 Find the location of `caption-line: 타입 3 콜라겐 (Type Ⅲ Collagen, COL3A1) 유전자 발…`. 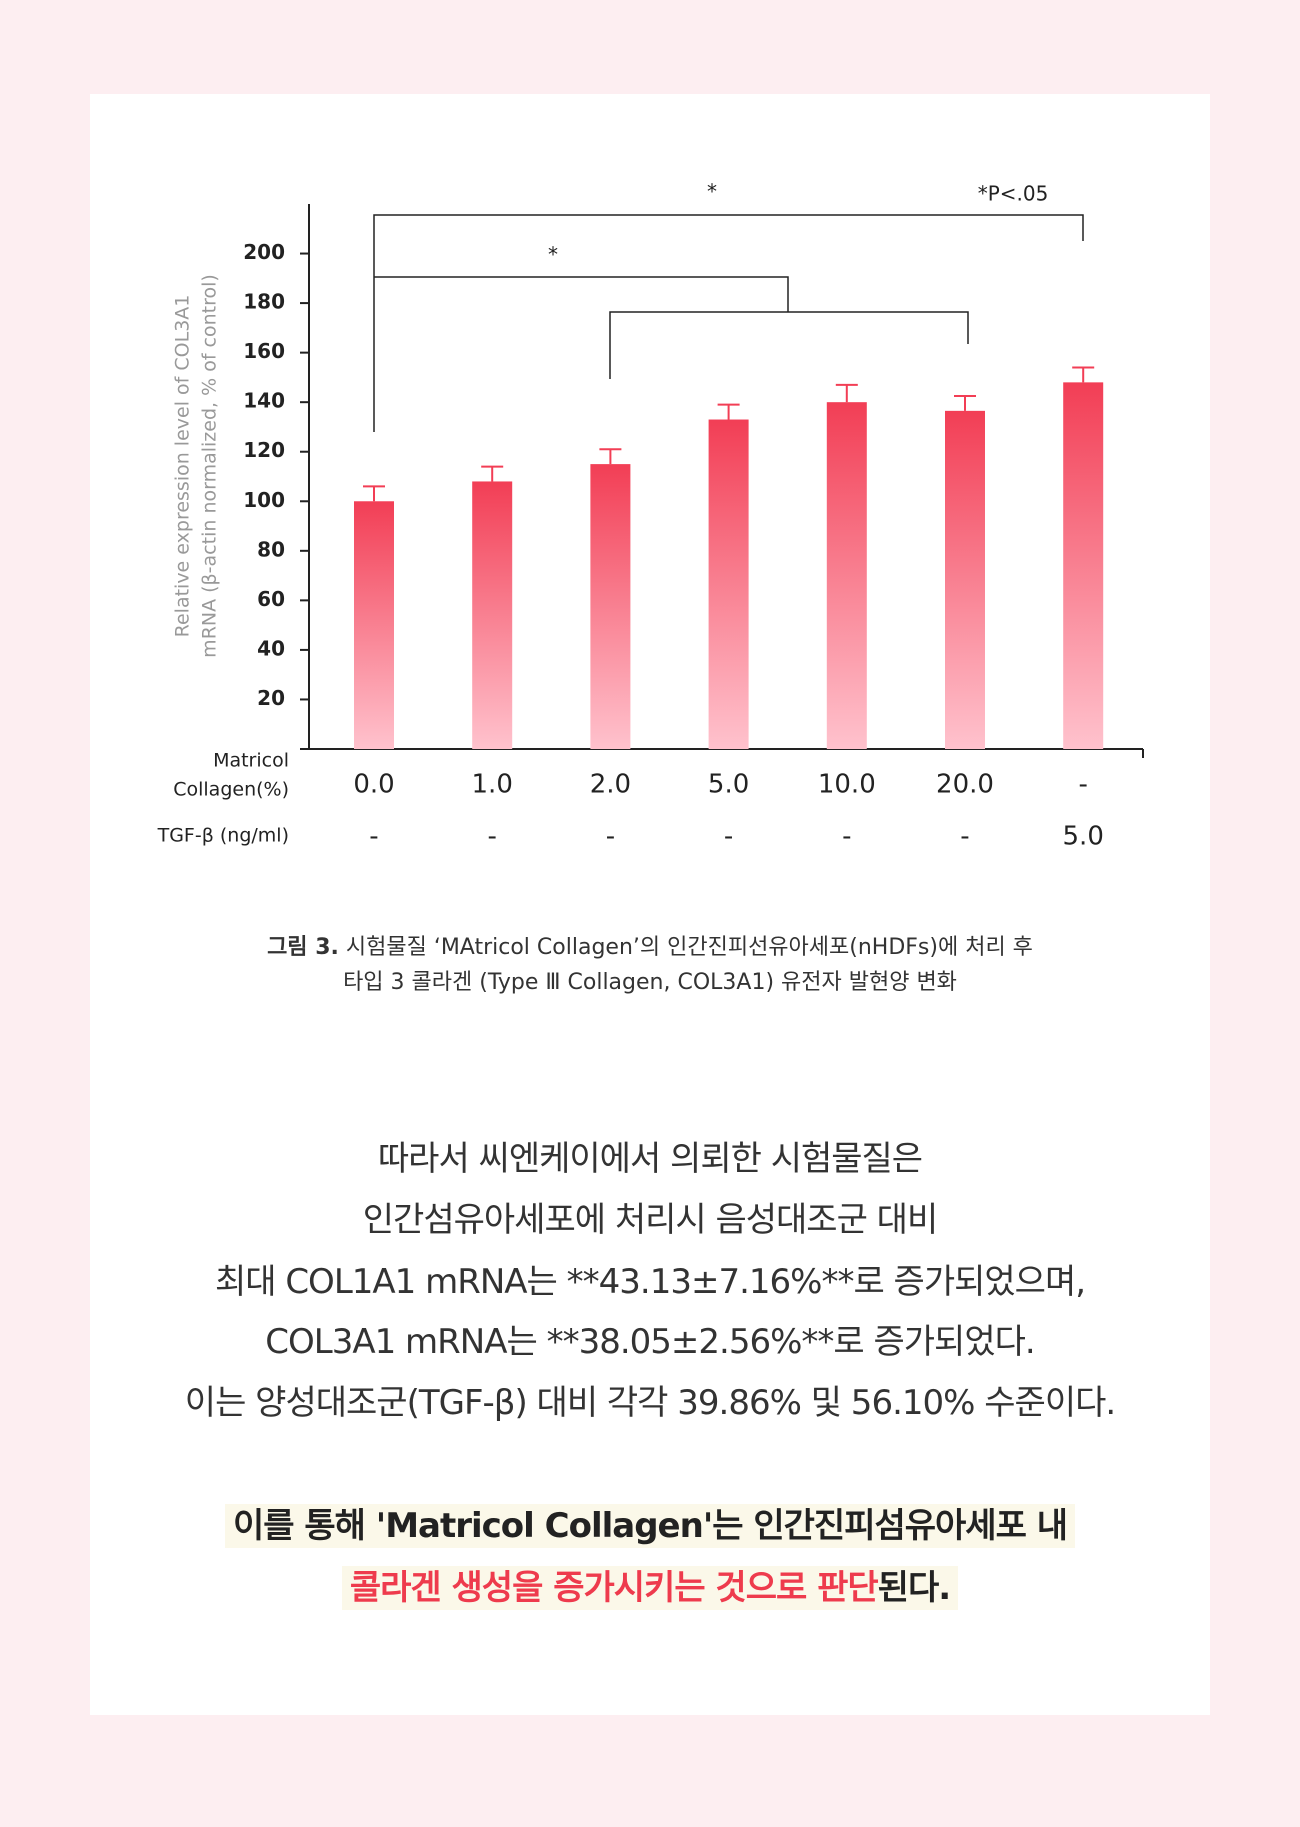

caption-line: 타입 3 콜라겐 (Type Ⅲ Collagen, COL3A1) 유전자 발… is located at coordinates (650, 982).